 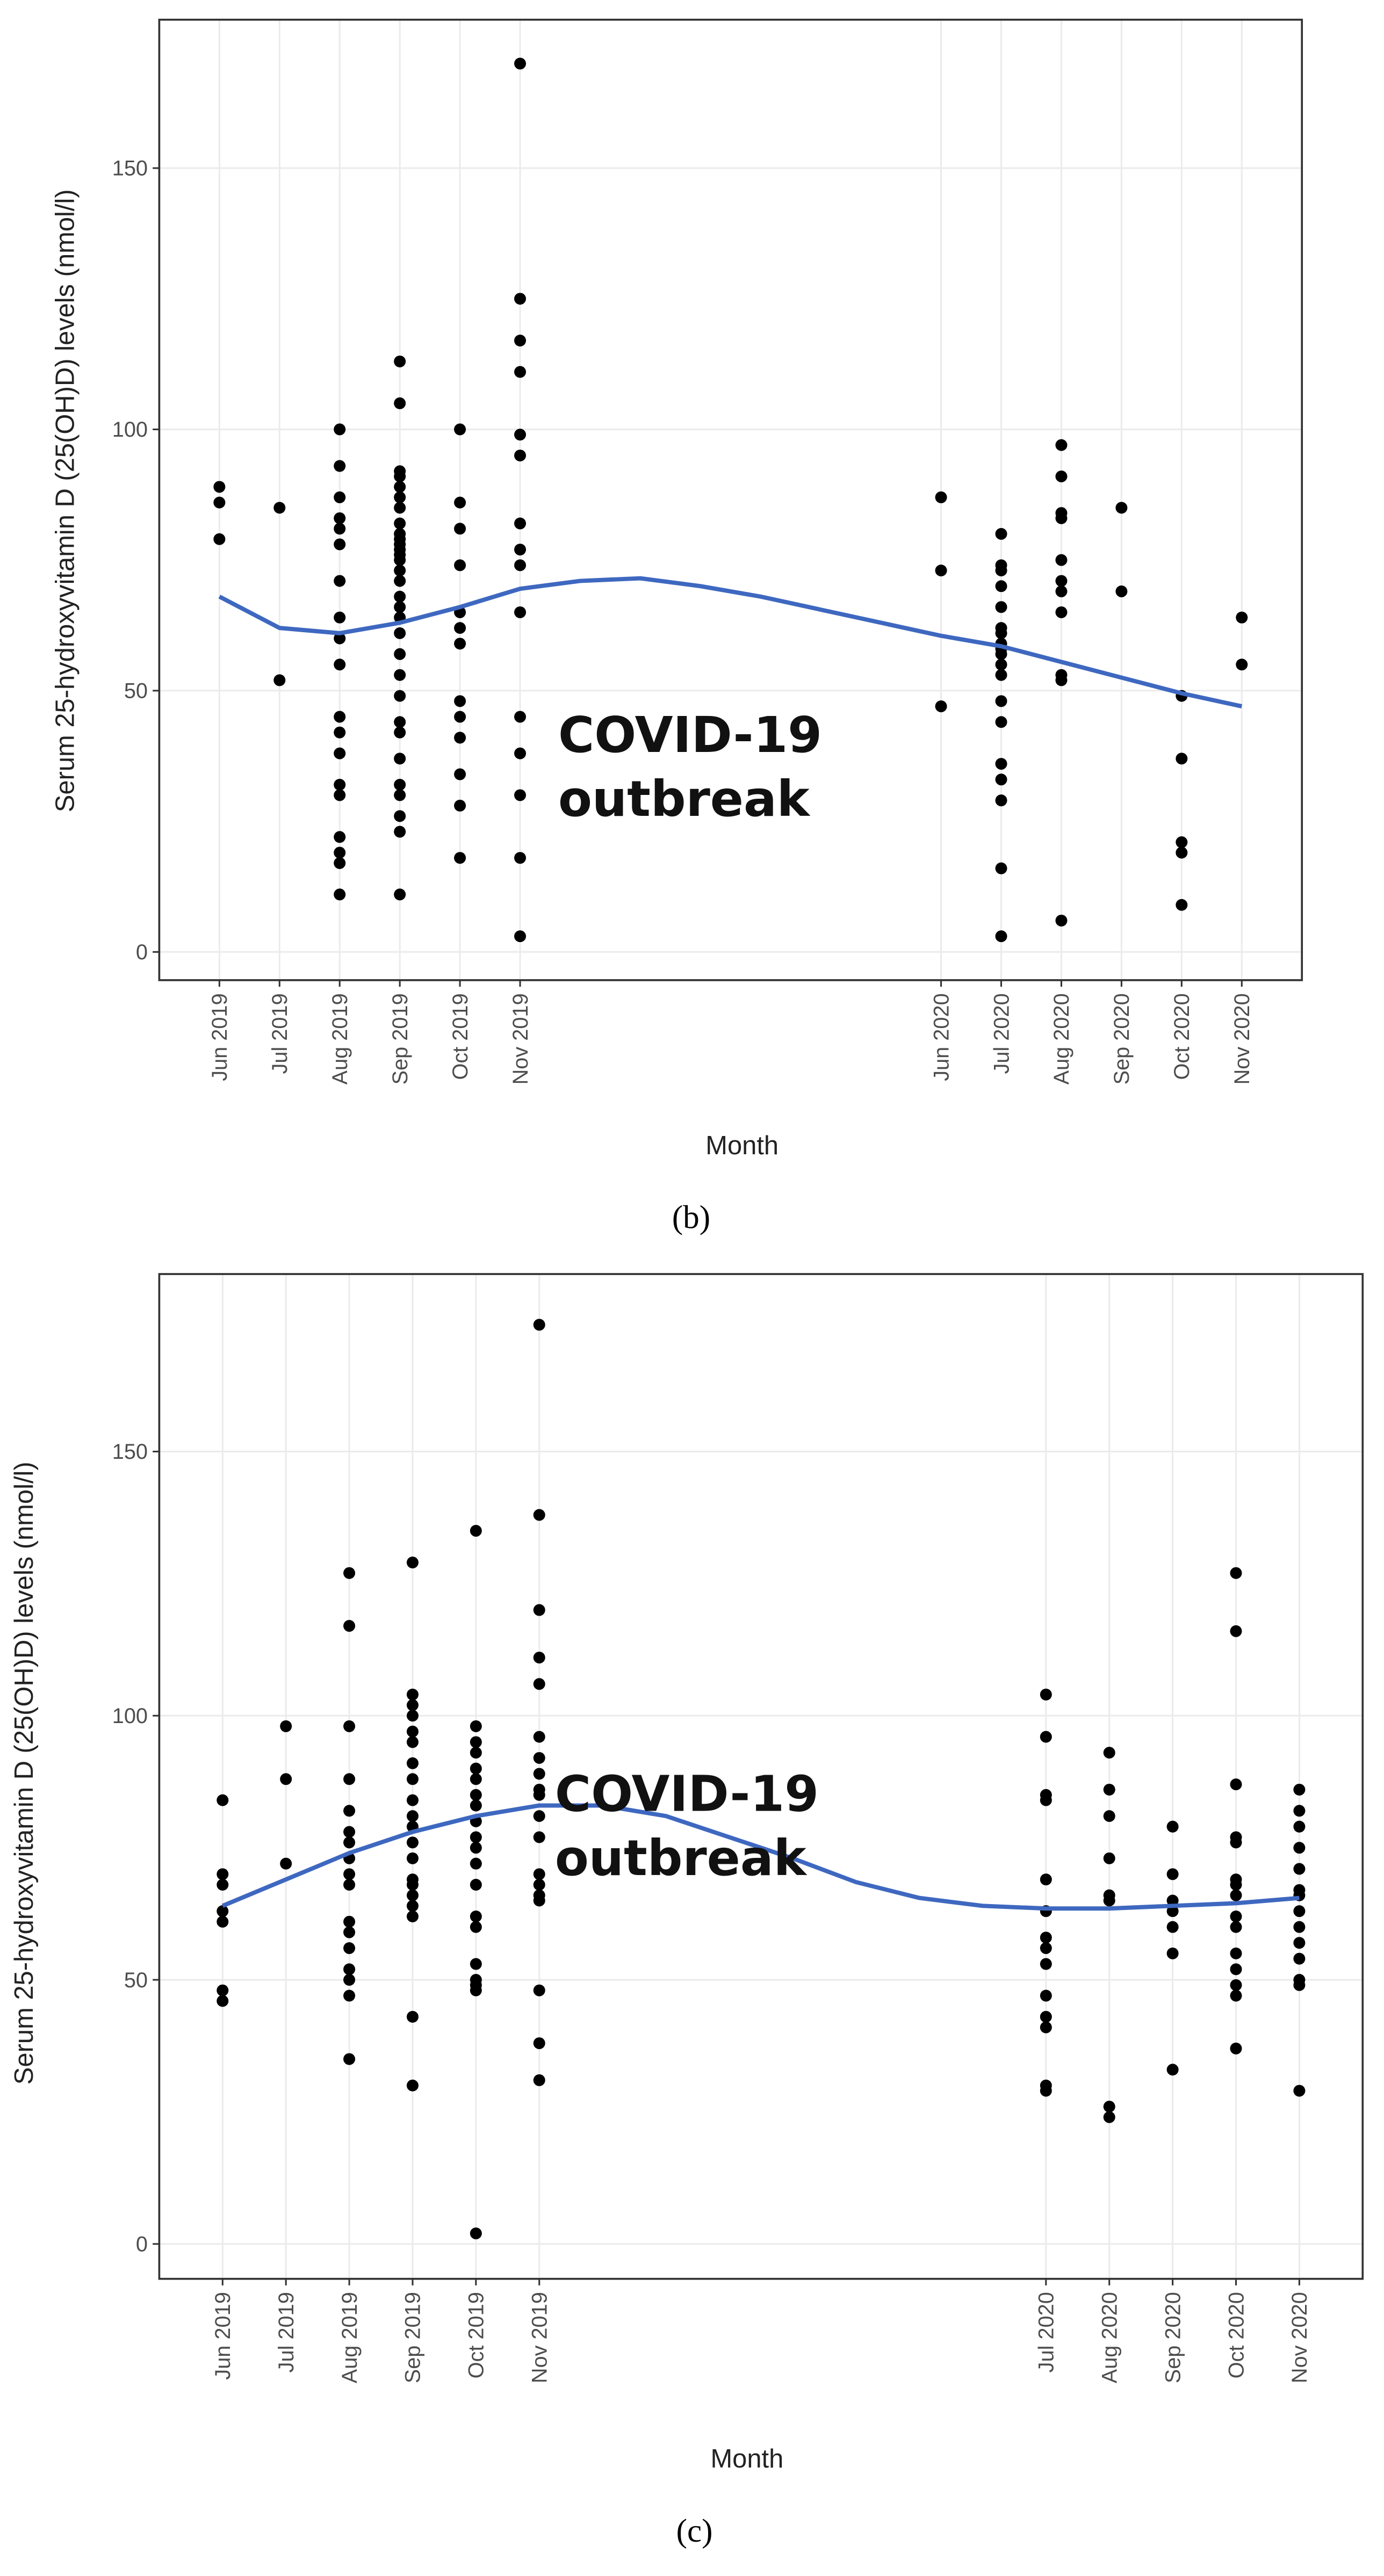 I want to click on caption: (c), so click(x=694, y=2531).